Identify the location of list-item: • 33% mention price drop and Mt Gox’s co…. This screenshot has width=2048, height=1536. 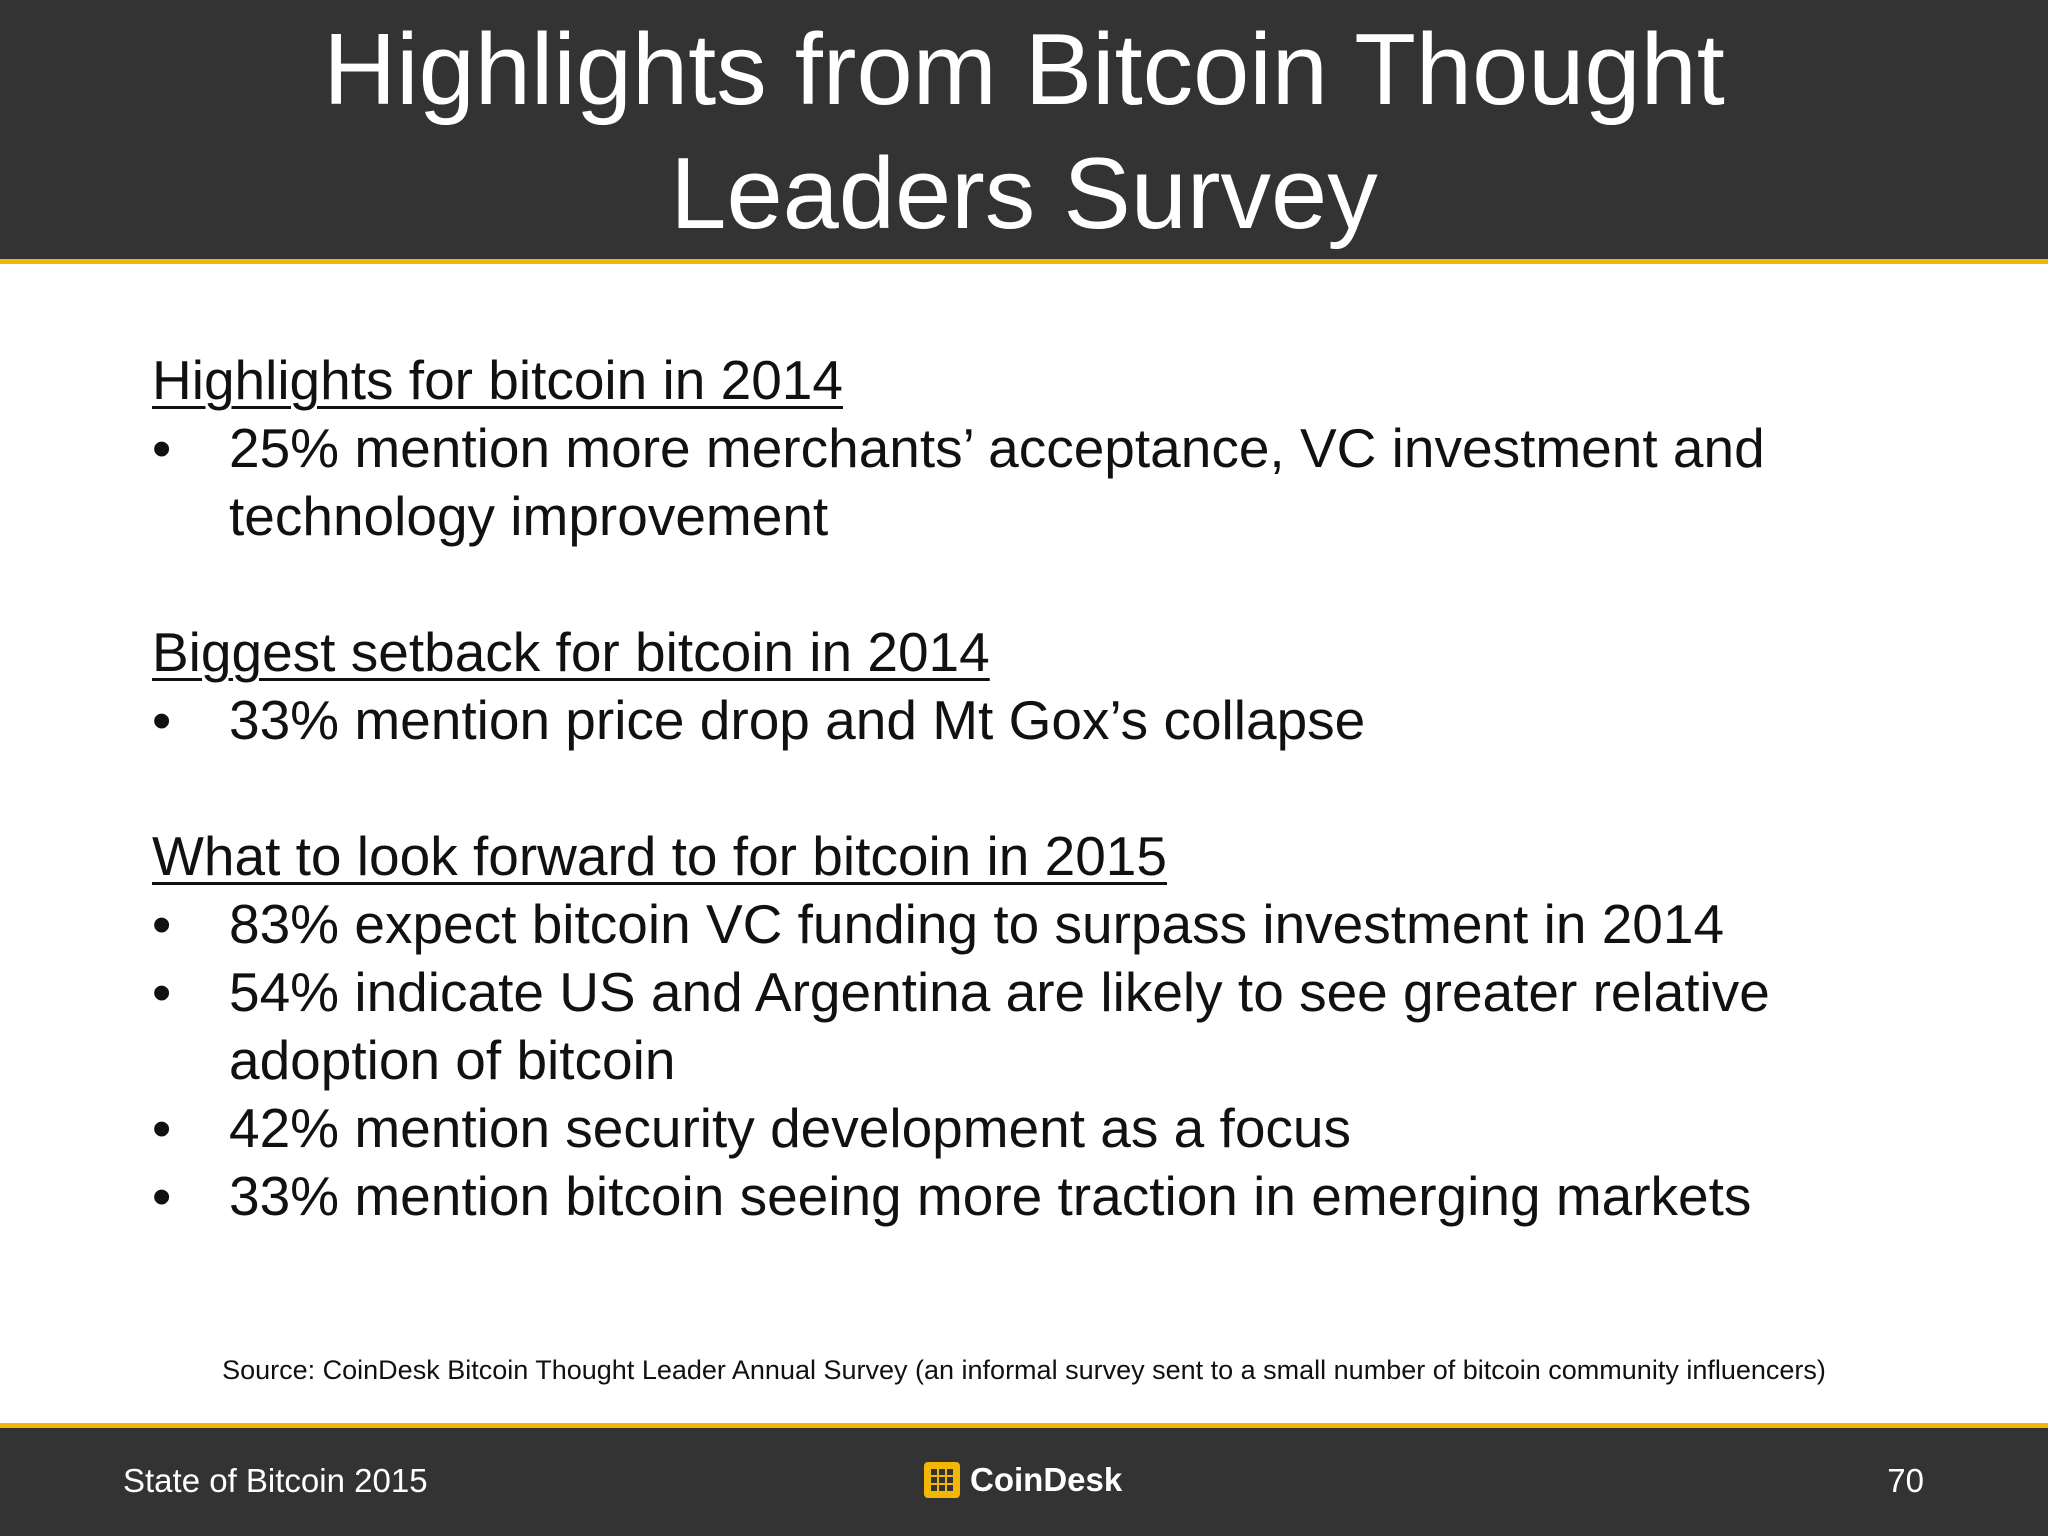
(1052, 720).